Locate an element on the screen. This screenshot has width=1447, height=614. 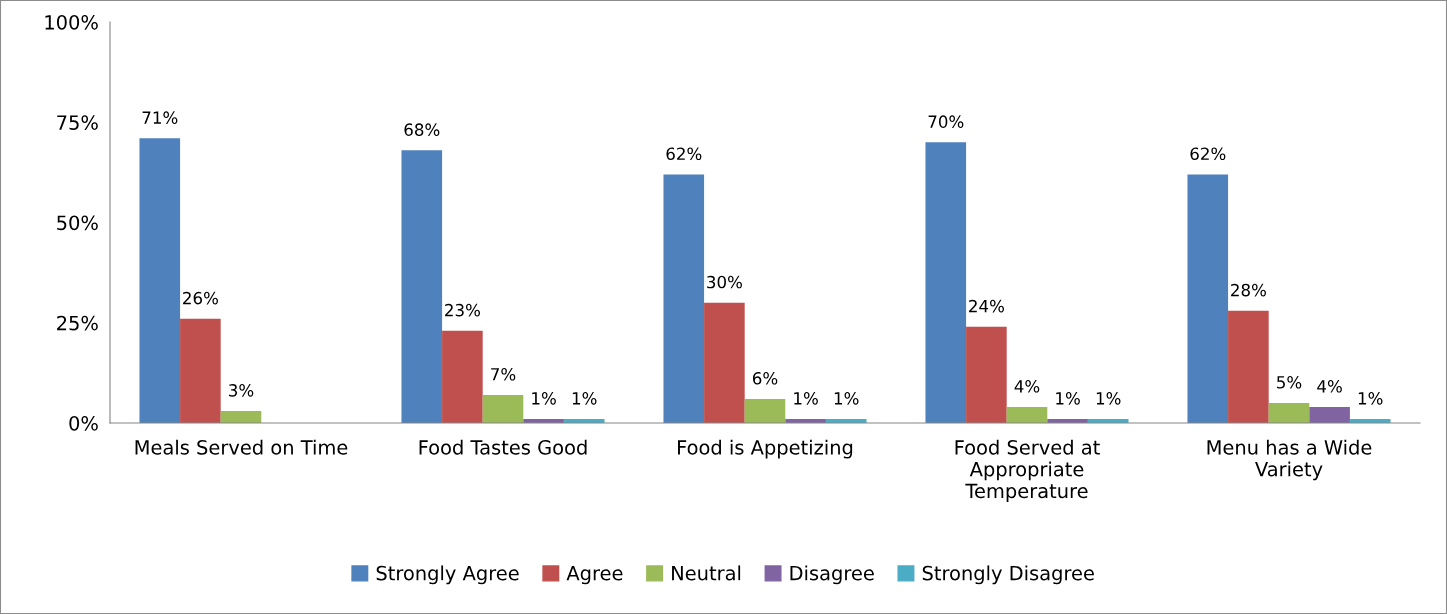
x-tick-label: Food Served at Appropriate Temperature is located at coordinates (1027, 471).